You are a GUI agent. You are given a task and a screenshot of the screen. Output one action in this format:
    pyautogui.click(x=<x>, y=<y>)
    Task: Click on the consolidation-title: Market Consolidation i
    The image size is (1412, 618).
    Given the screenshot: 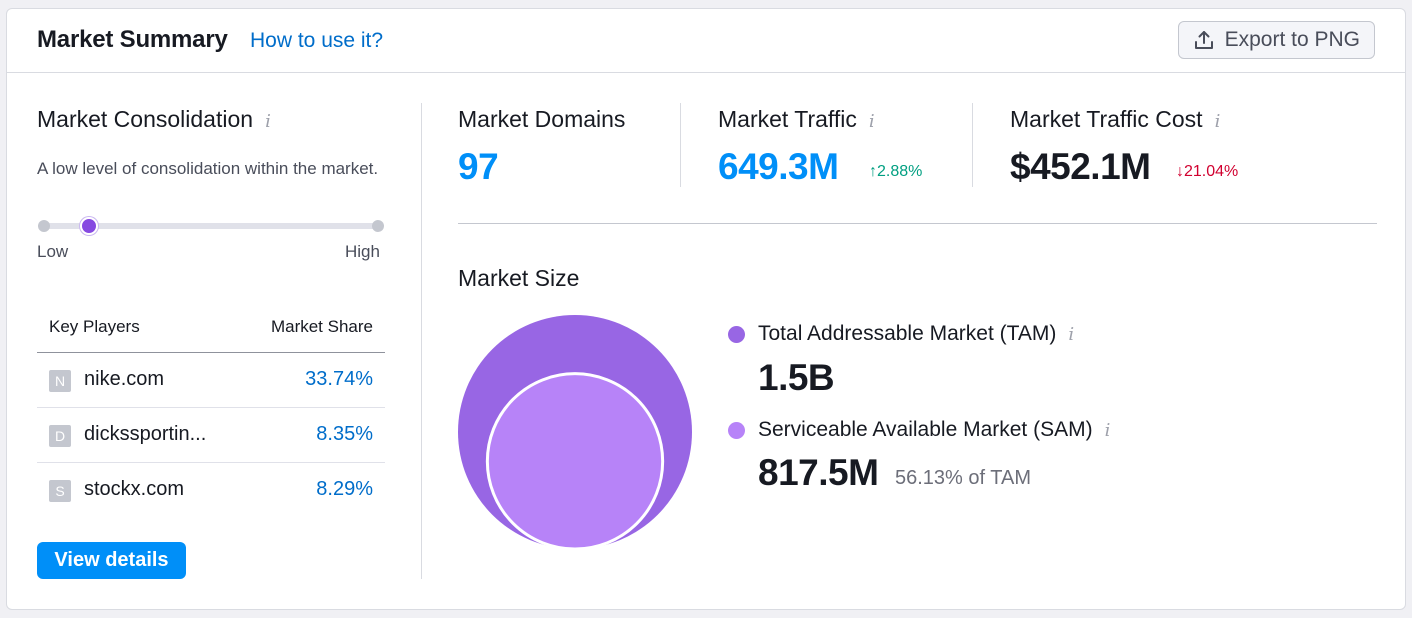 What is the action you would take?
    pyautogui.click(x=154, y=119)
    